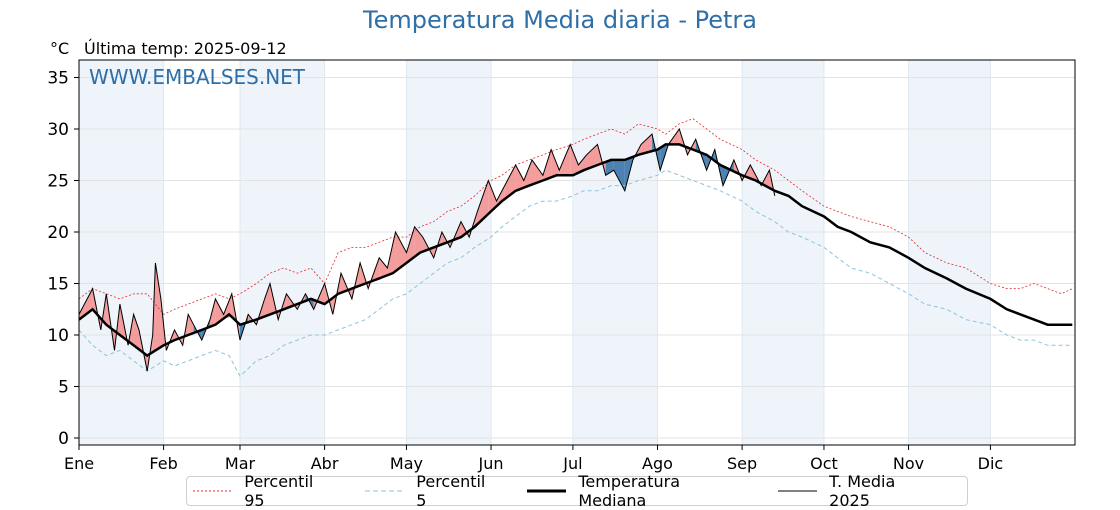 This screenshot has height=510, width=1120. What do you see at coordinates (58, 233) in the screenshot?
I see `y-tick-label: 20` at bounding box center [58, 233].